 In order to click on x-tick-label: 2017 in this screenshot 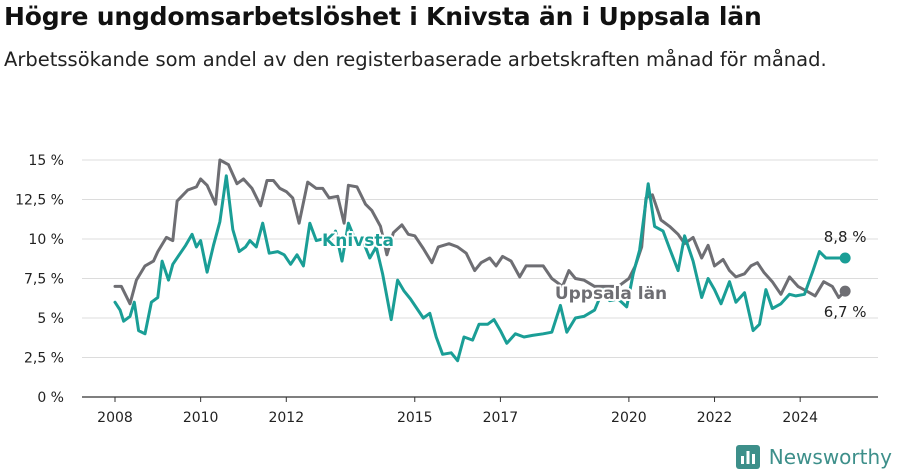, I will do `click(501, 418)`.